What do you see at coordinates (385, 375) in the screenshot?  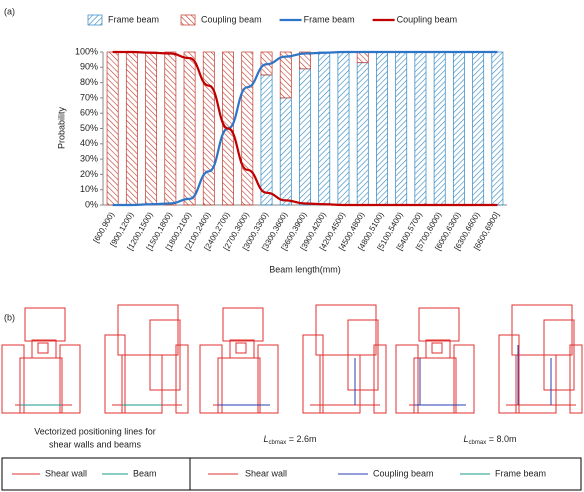 I see `coupling-lines` at bounding box center [385, 375].